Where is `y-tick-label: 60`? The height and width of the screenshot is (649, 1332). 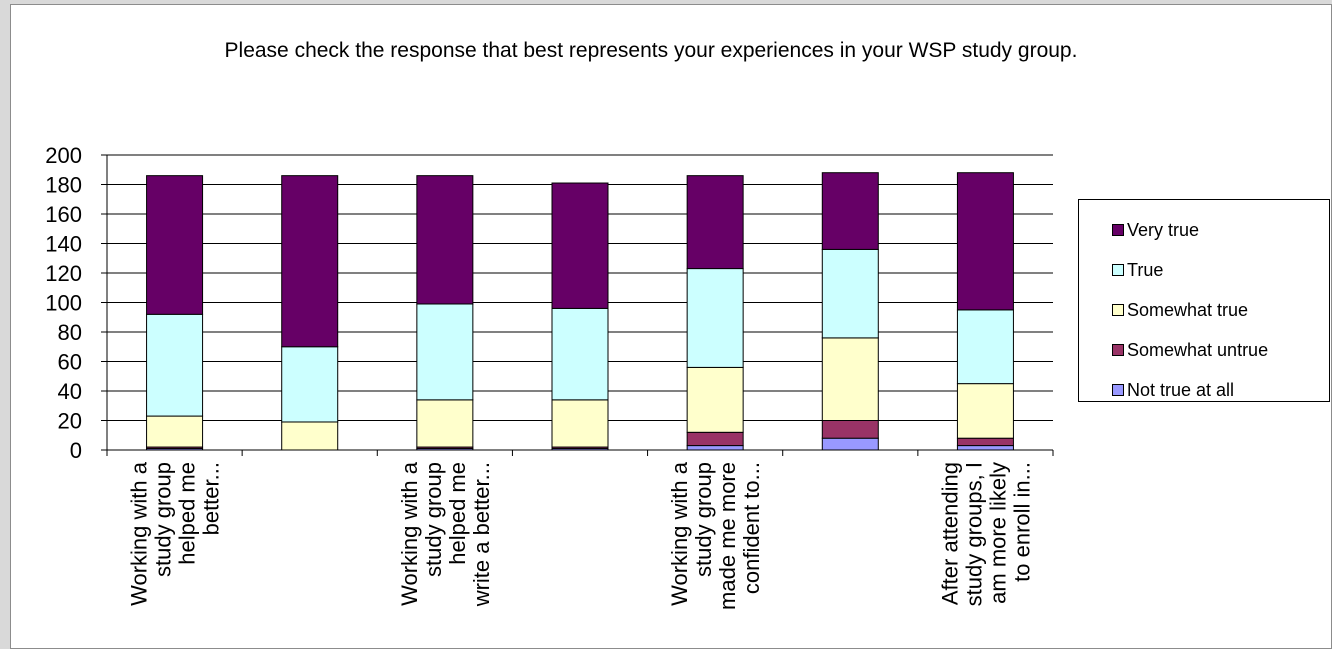
y-tick-label: 60 is located at coordinates (70, 362).